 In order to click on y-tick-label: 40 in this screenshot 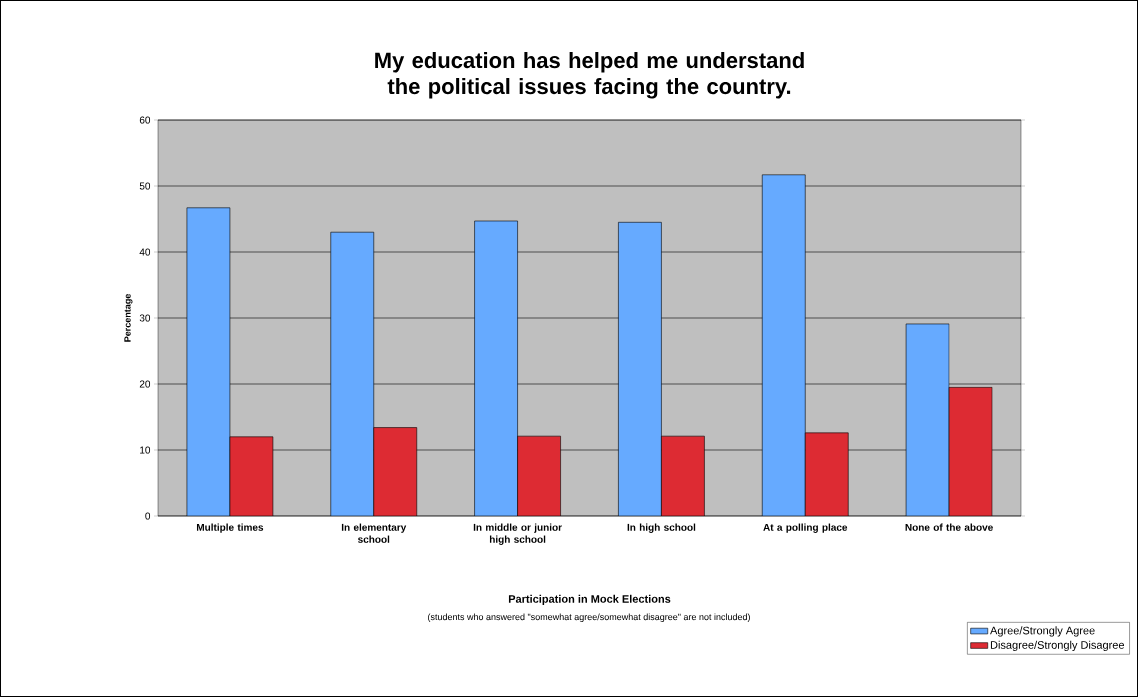, I will do `click(145, 252)`.